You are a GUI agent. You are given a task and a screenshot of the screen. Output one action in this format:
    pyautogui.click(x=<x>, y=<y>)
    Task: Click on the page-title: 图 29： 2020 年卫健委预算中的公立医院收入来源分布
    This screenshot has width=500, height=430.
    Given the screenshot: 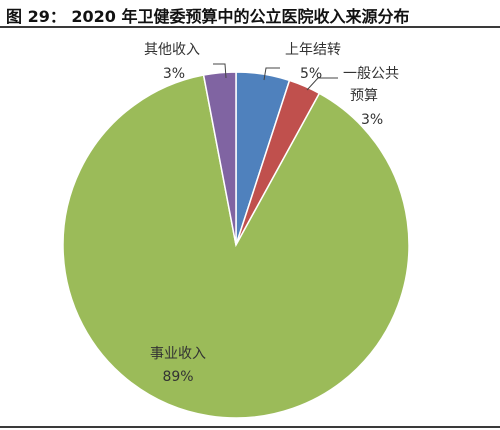 What is the action you would take?
    pyautogui.click(x=208, y=16)
    